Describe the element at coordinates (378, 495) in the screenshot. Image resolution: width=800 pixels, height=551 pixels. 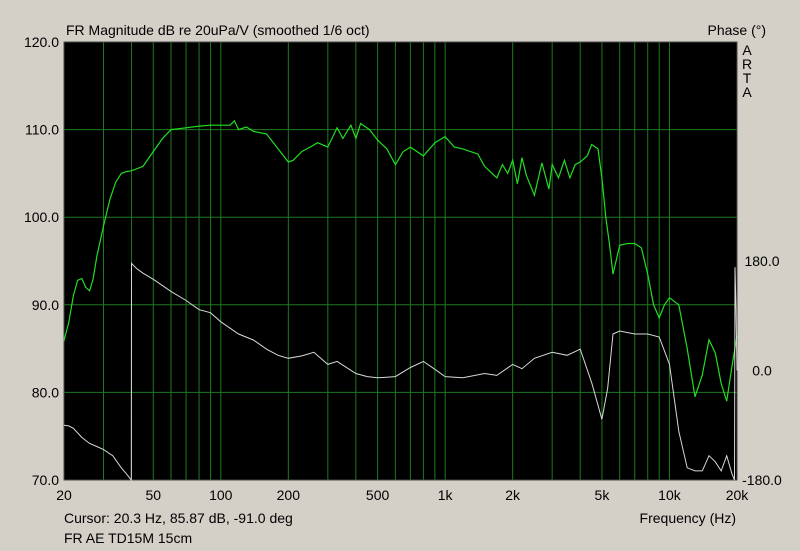
I see `x-tick-label: 500` at that location.